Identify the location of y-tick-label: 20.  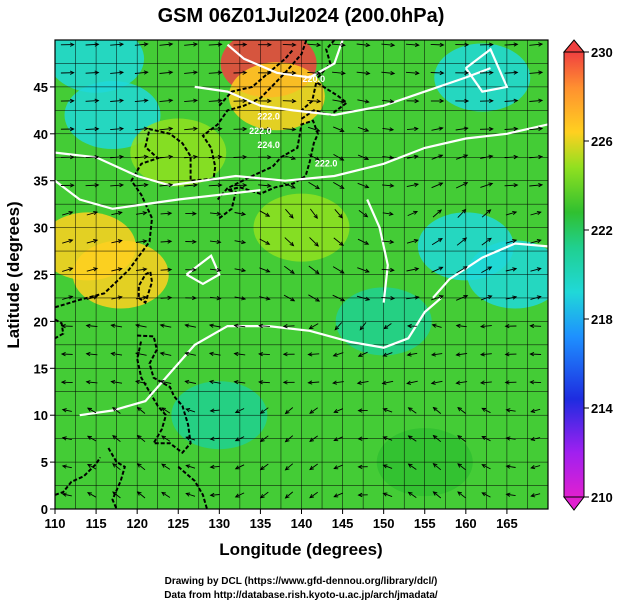
(41, 321).